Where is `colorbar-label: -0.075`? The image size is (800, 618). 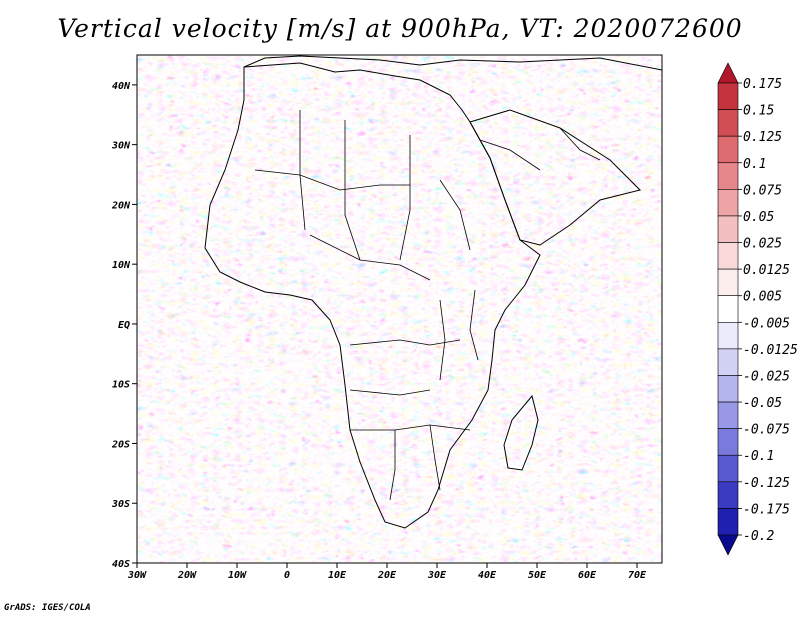 colorbar-label: -0.075 is located at coordinates (766, 430).